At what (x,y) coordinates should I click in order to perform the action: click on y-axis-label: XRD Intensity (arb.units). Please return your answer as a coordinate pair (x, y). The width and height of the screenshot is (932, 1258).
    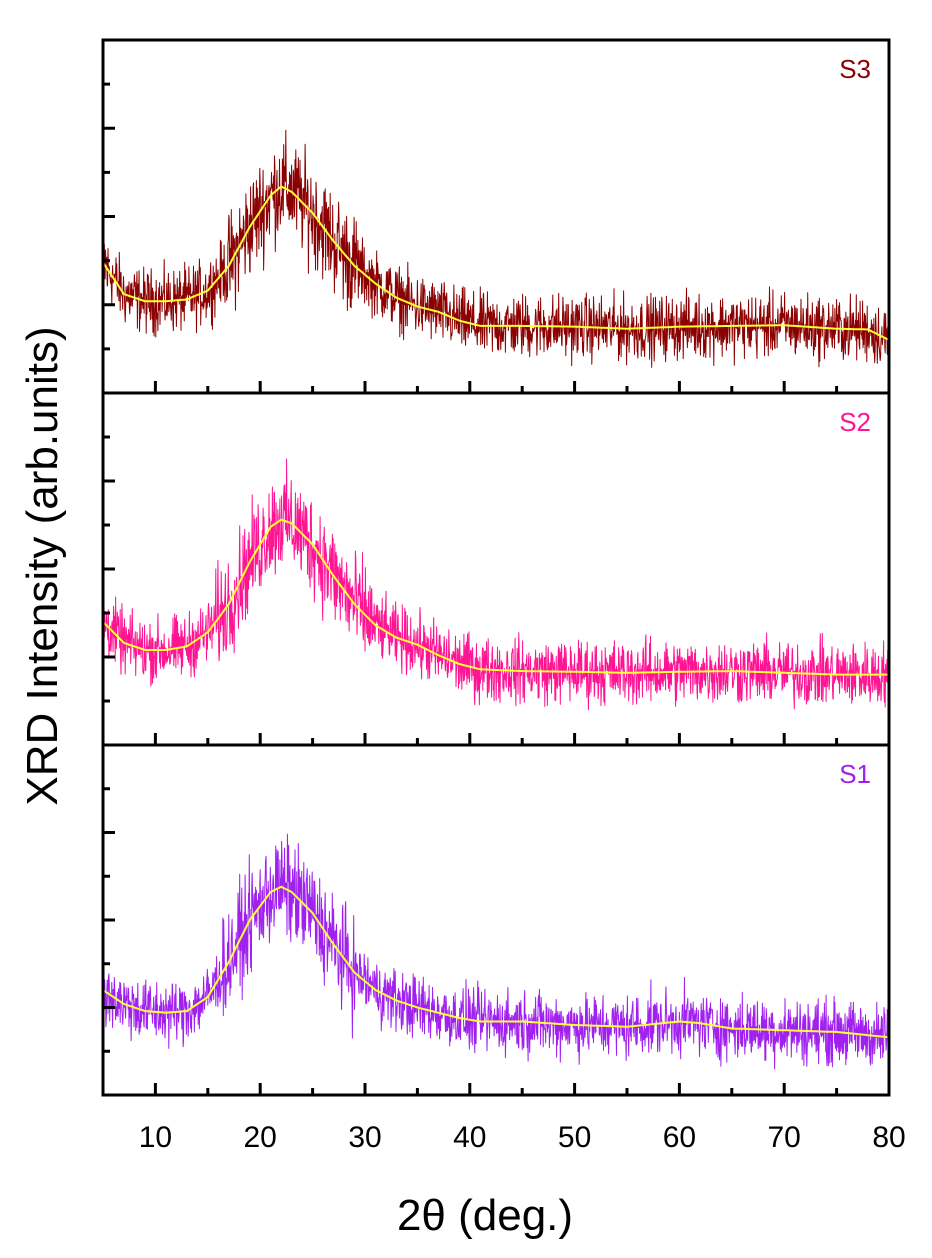
    Looking at the image, I should click on (42, 565).